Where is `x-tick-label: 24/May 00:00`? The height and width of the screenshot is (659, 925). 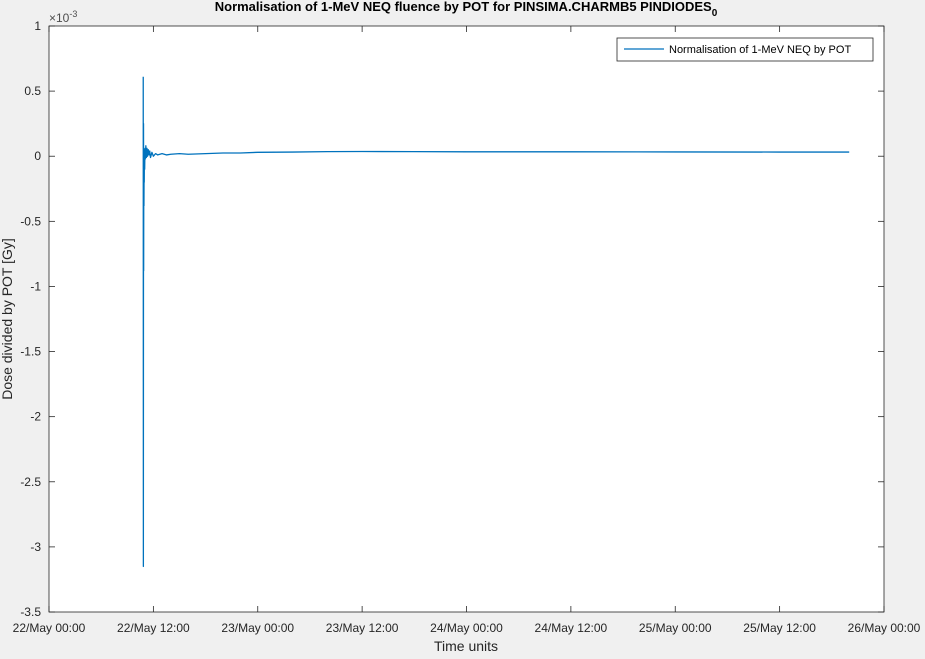 x-tick-label: 24/May 00:00 is located at coordinates (466, 628).